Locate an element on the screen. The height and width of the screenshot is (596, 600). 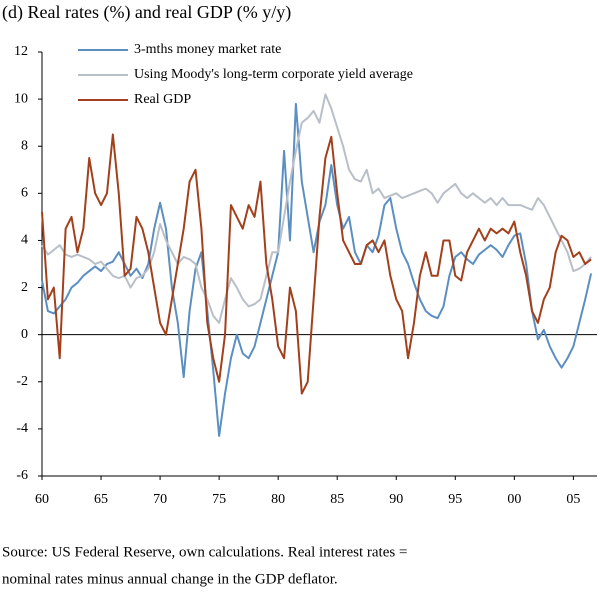
chart-title: (d) Real rates (%) and real GDP (% y/y) is located at coordinates (146, 12).